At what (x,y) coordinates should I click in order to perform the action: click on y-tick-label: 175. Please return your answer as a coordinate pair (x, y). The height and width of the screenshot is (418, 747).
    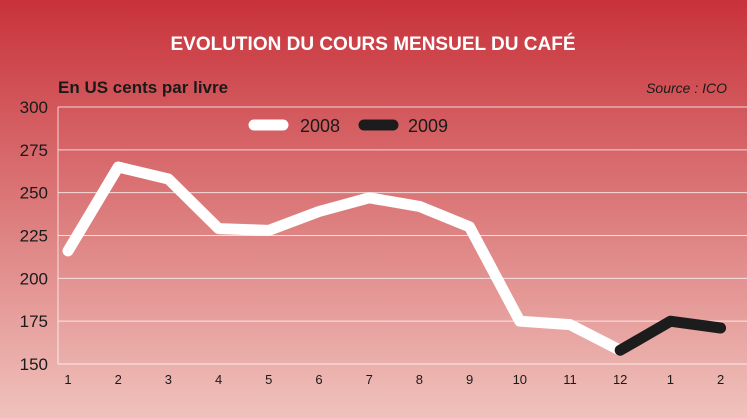
    Looking at the image, I should click on (34, 321).